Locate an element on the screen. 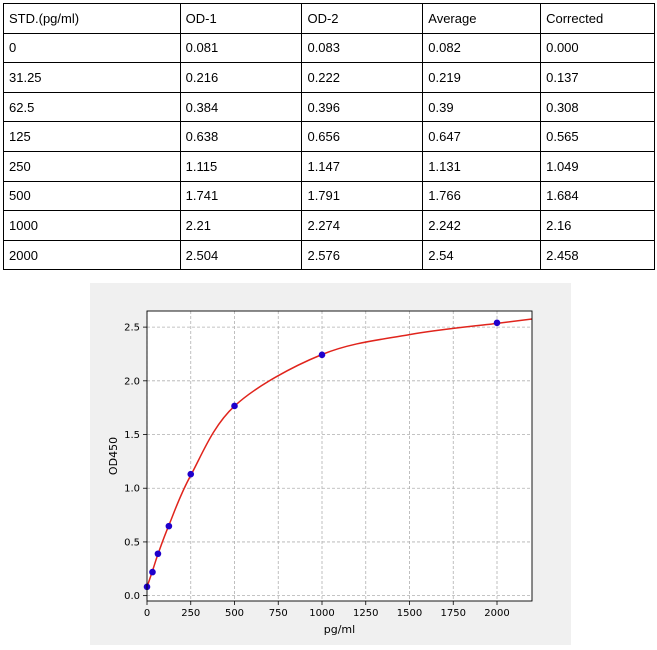 The height and width of the screenshot is (650, 657). table-cell: 0.219 is located at coordinates (482, 77).